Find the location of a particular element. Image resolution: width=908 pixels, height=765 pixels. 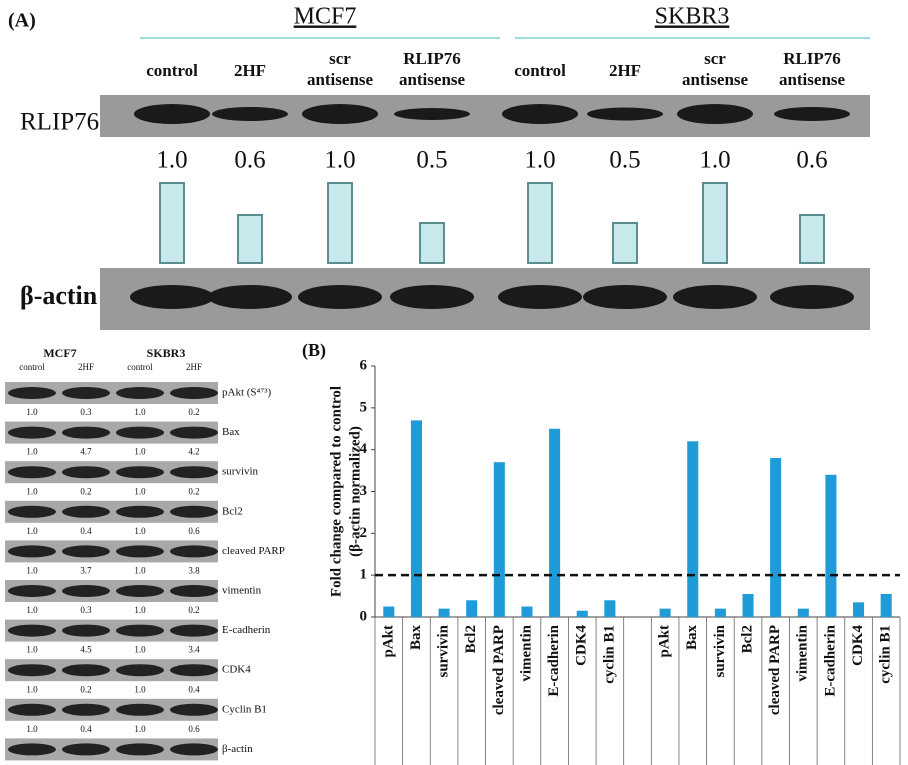

x-tick-label: cyclin B1 is located at coordinates (886, 654).